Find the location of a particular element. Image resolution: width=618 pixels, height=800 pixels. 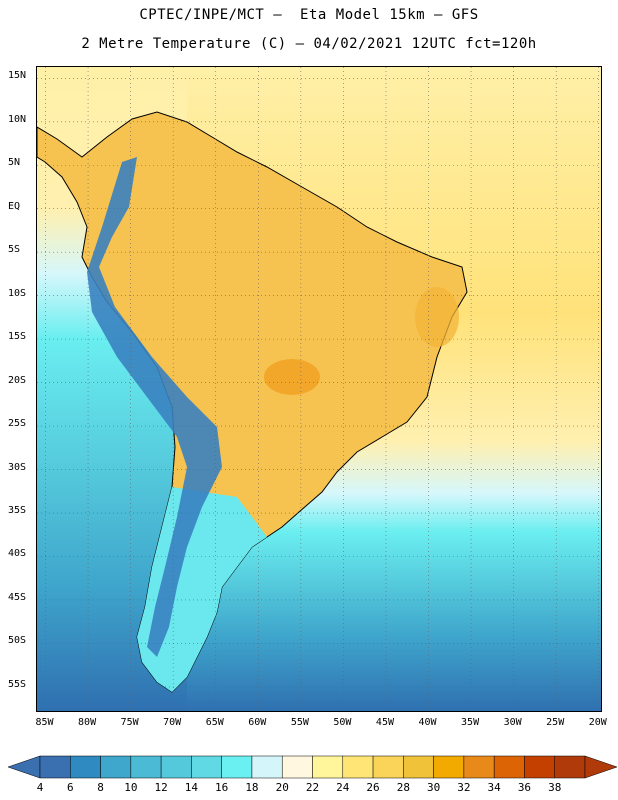

colorbar-level-label: 6 is located at coordinates (70, 787).